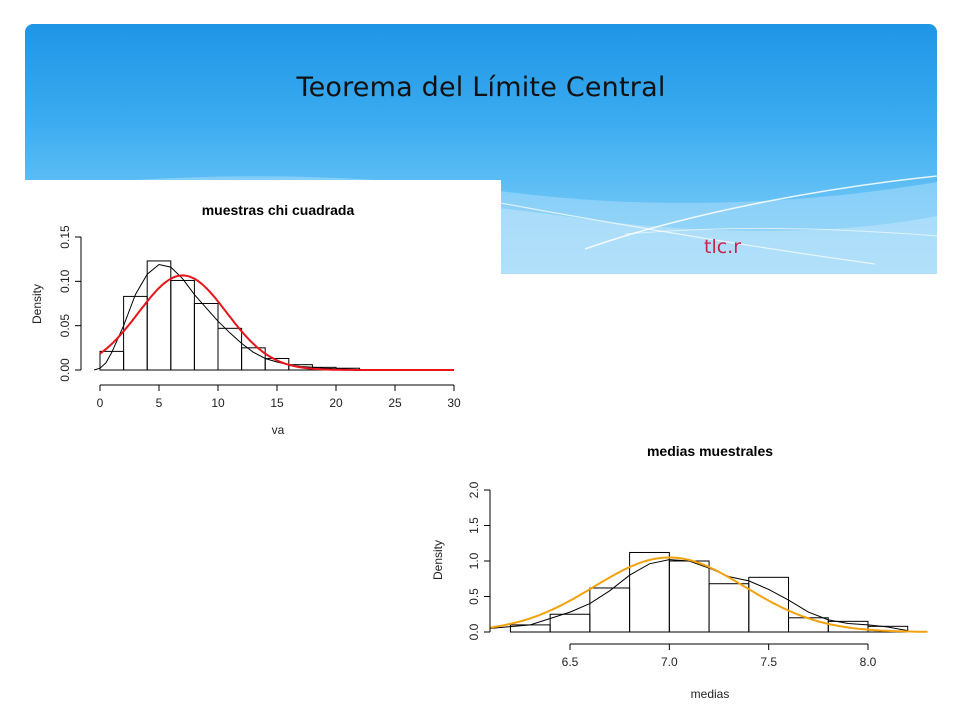  What do you see at coordinates (768, 662) in the screenshot?
I see `x-tick-label: 7.5` at bounding box center [768, 662].